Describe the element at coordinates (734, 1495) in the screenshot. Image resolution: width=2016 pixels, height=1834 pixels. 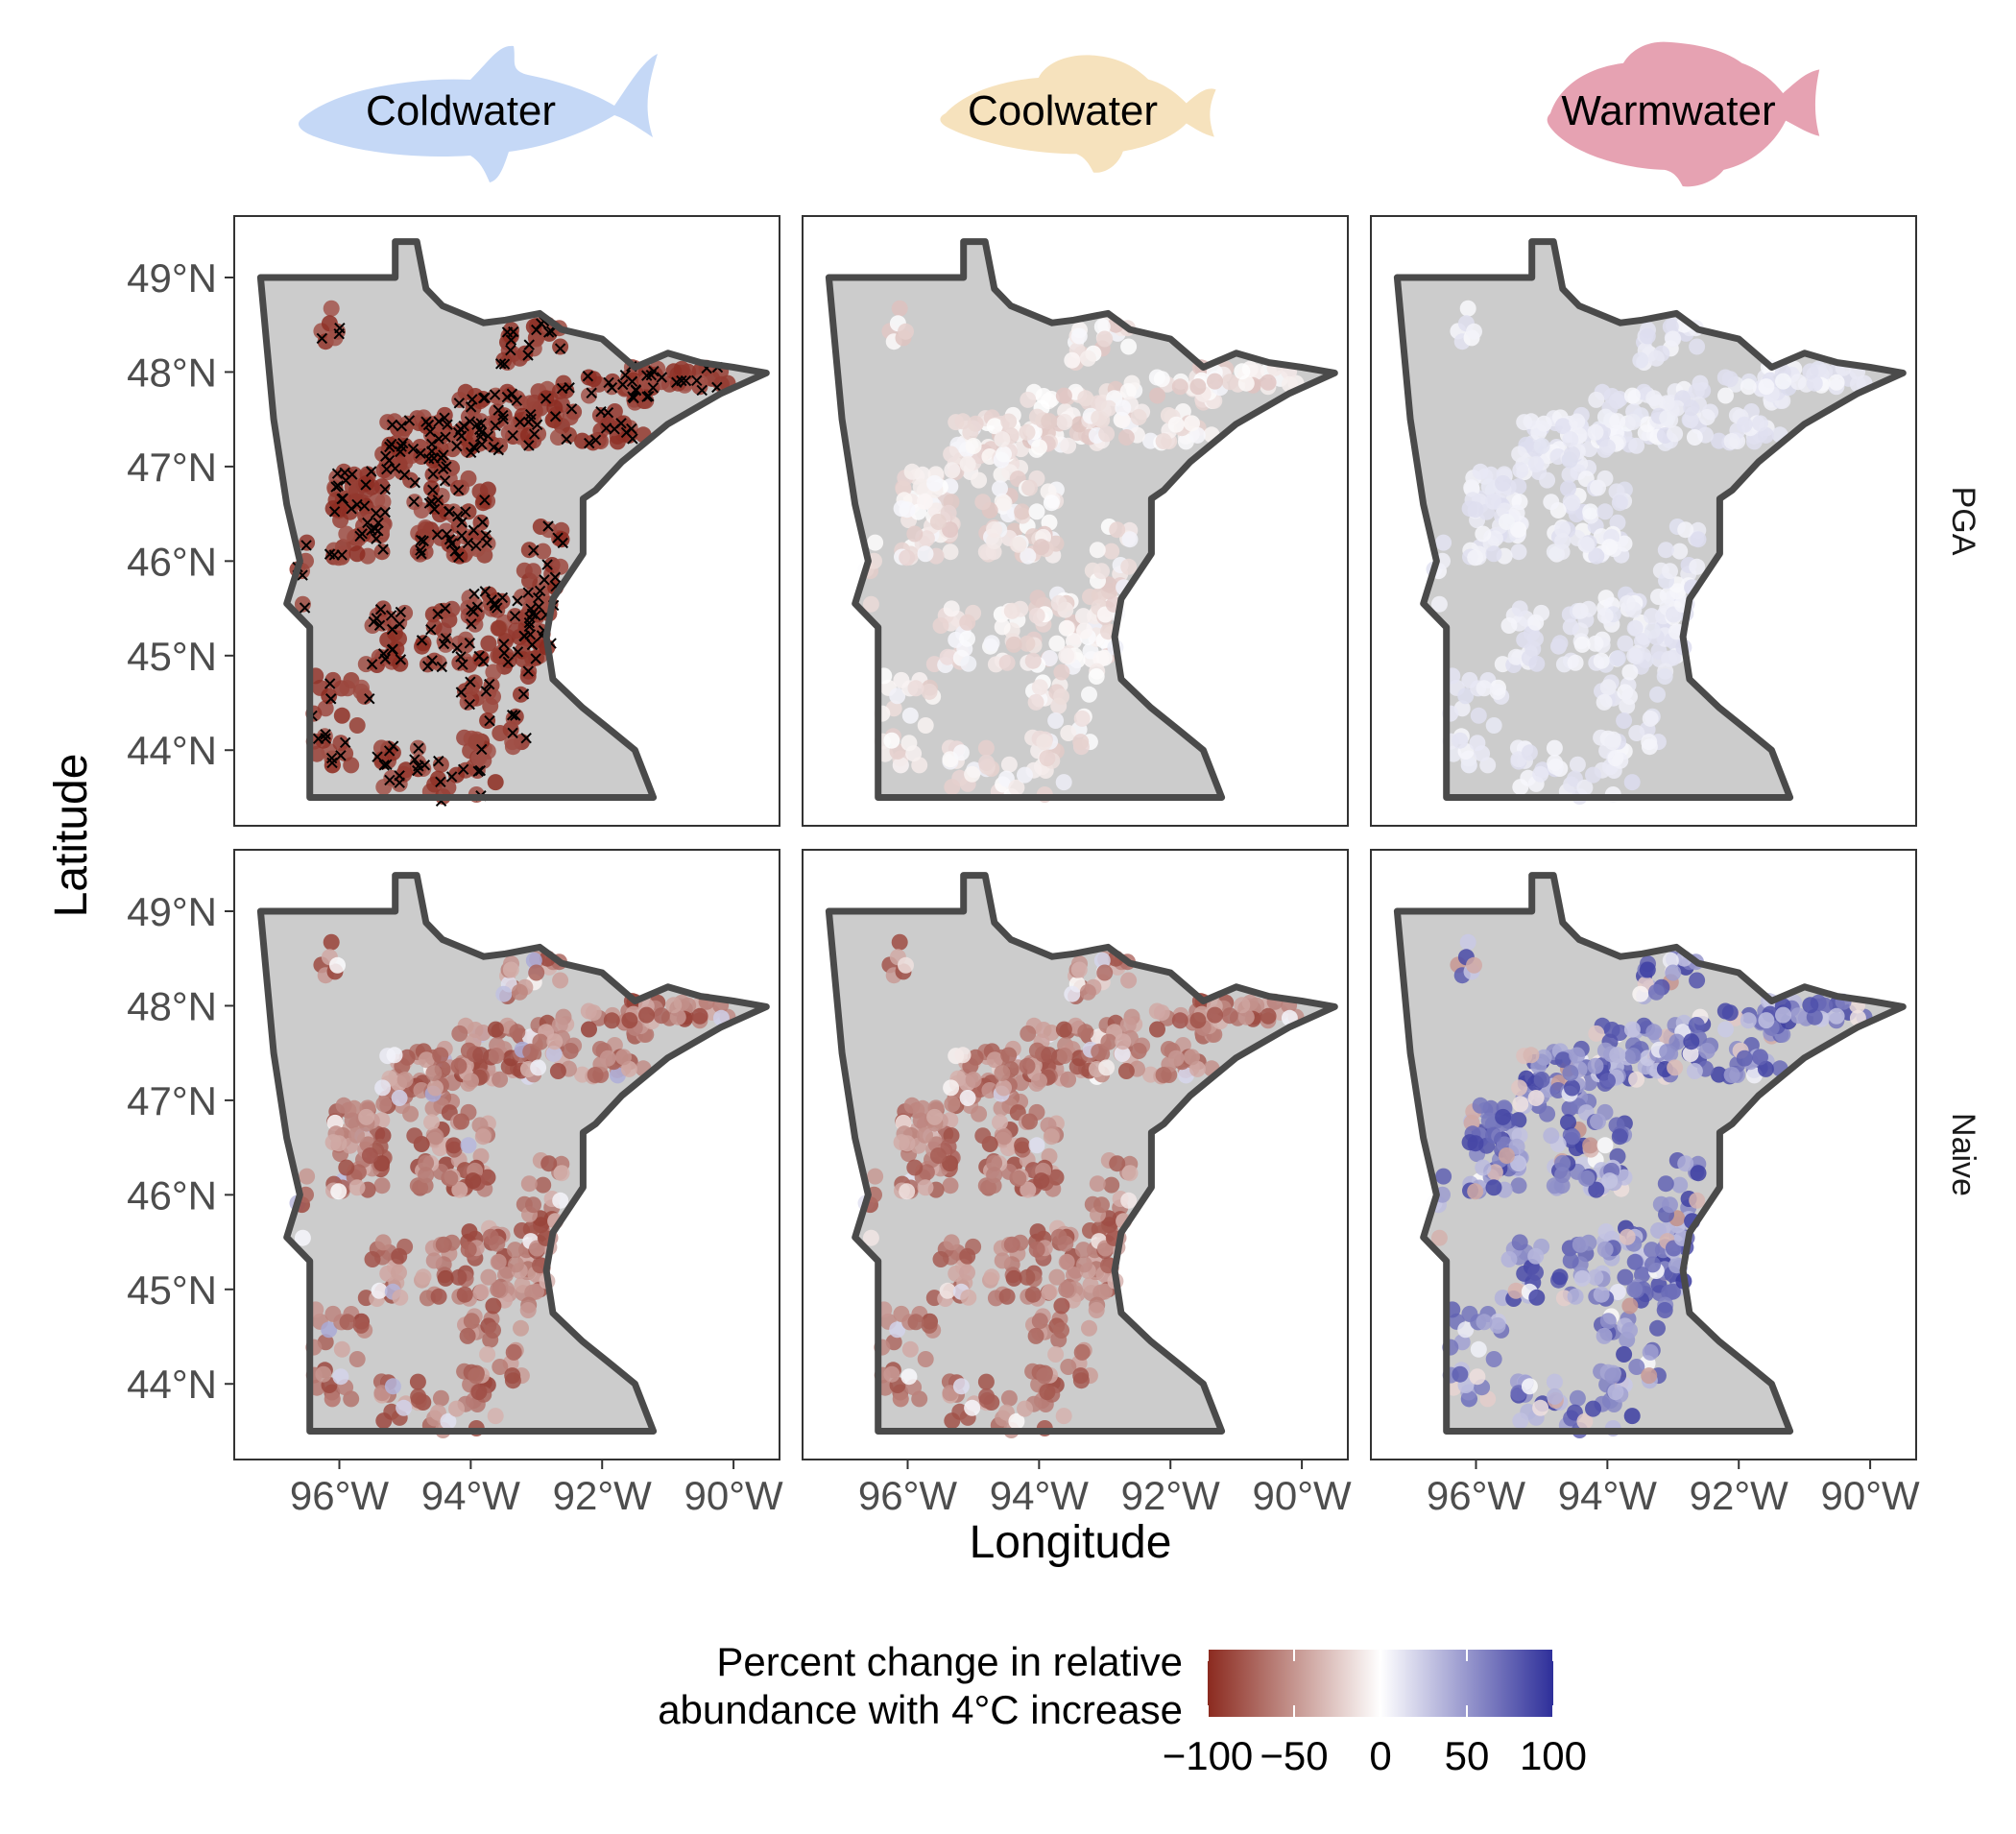
I see `x-tick-label: 90°W` at that location.